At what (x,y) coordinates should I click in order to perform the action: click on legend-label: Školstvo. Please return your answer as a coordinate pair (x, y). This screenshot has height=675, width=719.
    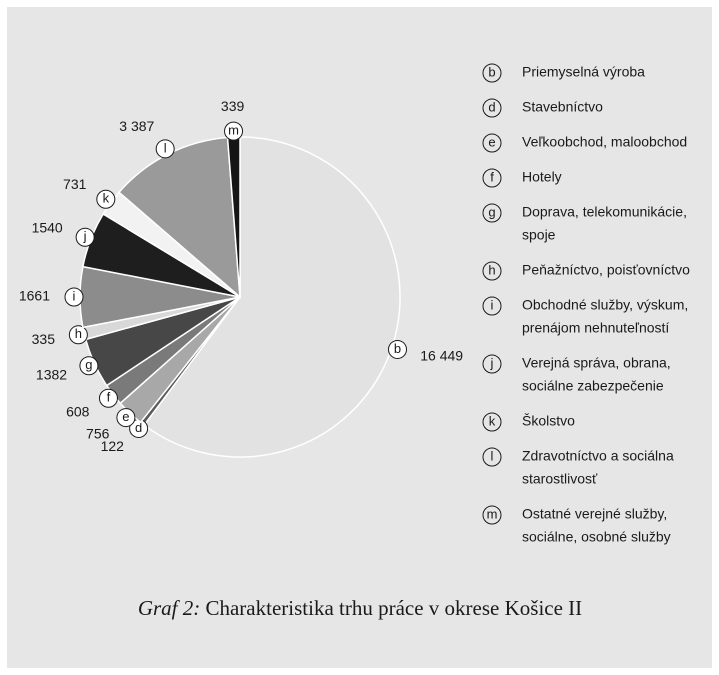
    Looking at the image, I should click on (548, 421).